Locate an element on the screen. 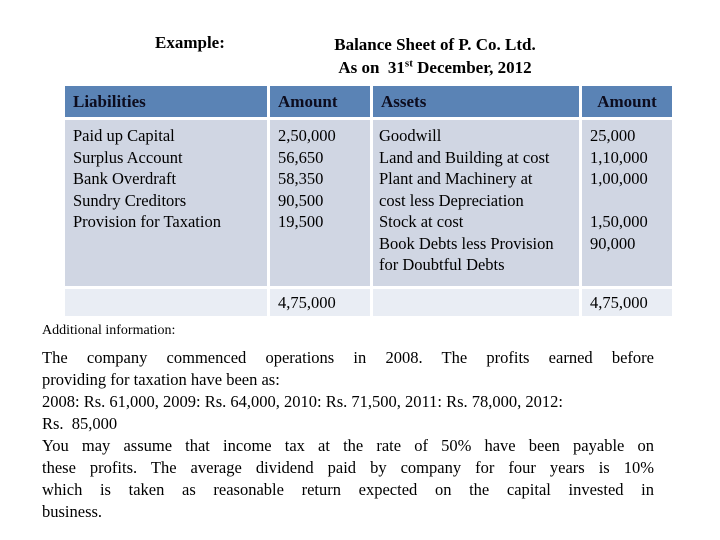 Image resolution: width=720 pixels, height=540 pixels. title-line-2: As on 31st December, 2012 is located at coordinates (435, 67).